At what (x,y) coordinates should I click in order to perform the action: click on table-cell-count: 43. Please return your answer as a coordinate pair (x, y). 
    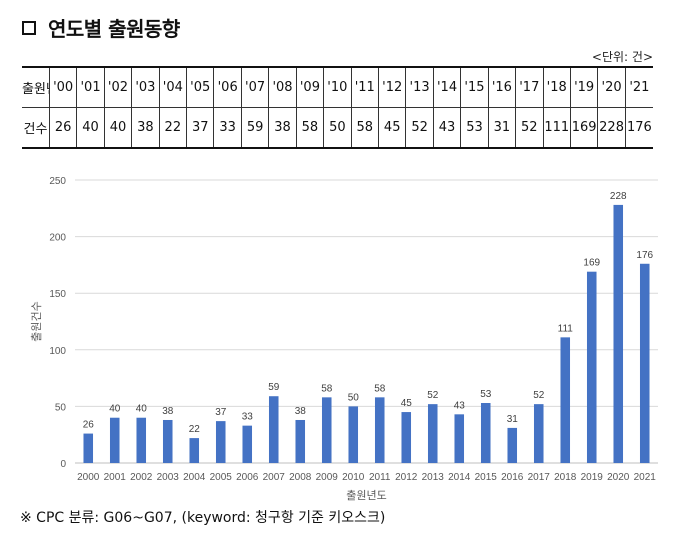
    Looking at the image, I should click on (447, 127).